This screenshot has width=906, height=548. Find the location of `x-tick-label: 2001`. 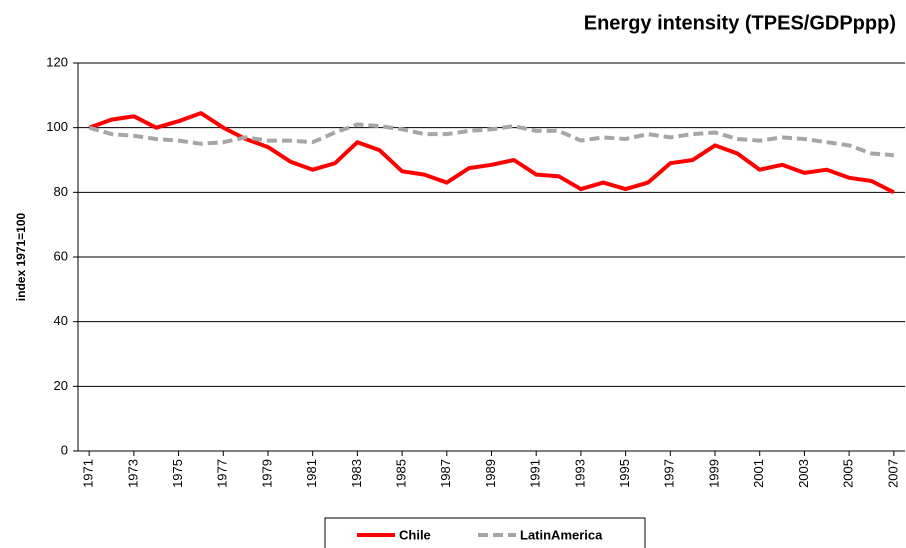

x-tick-label: 2001 is located at coordinates (758, 473).